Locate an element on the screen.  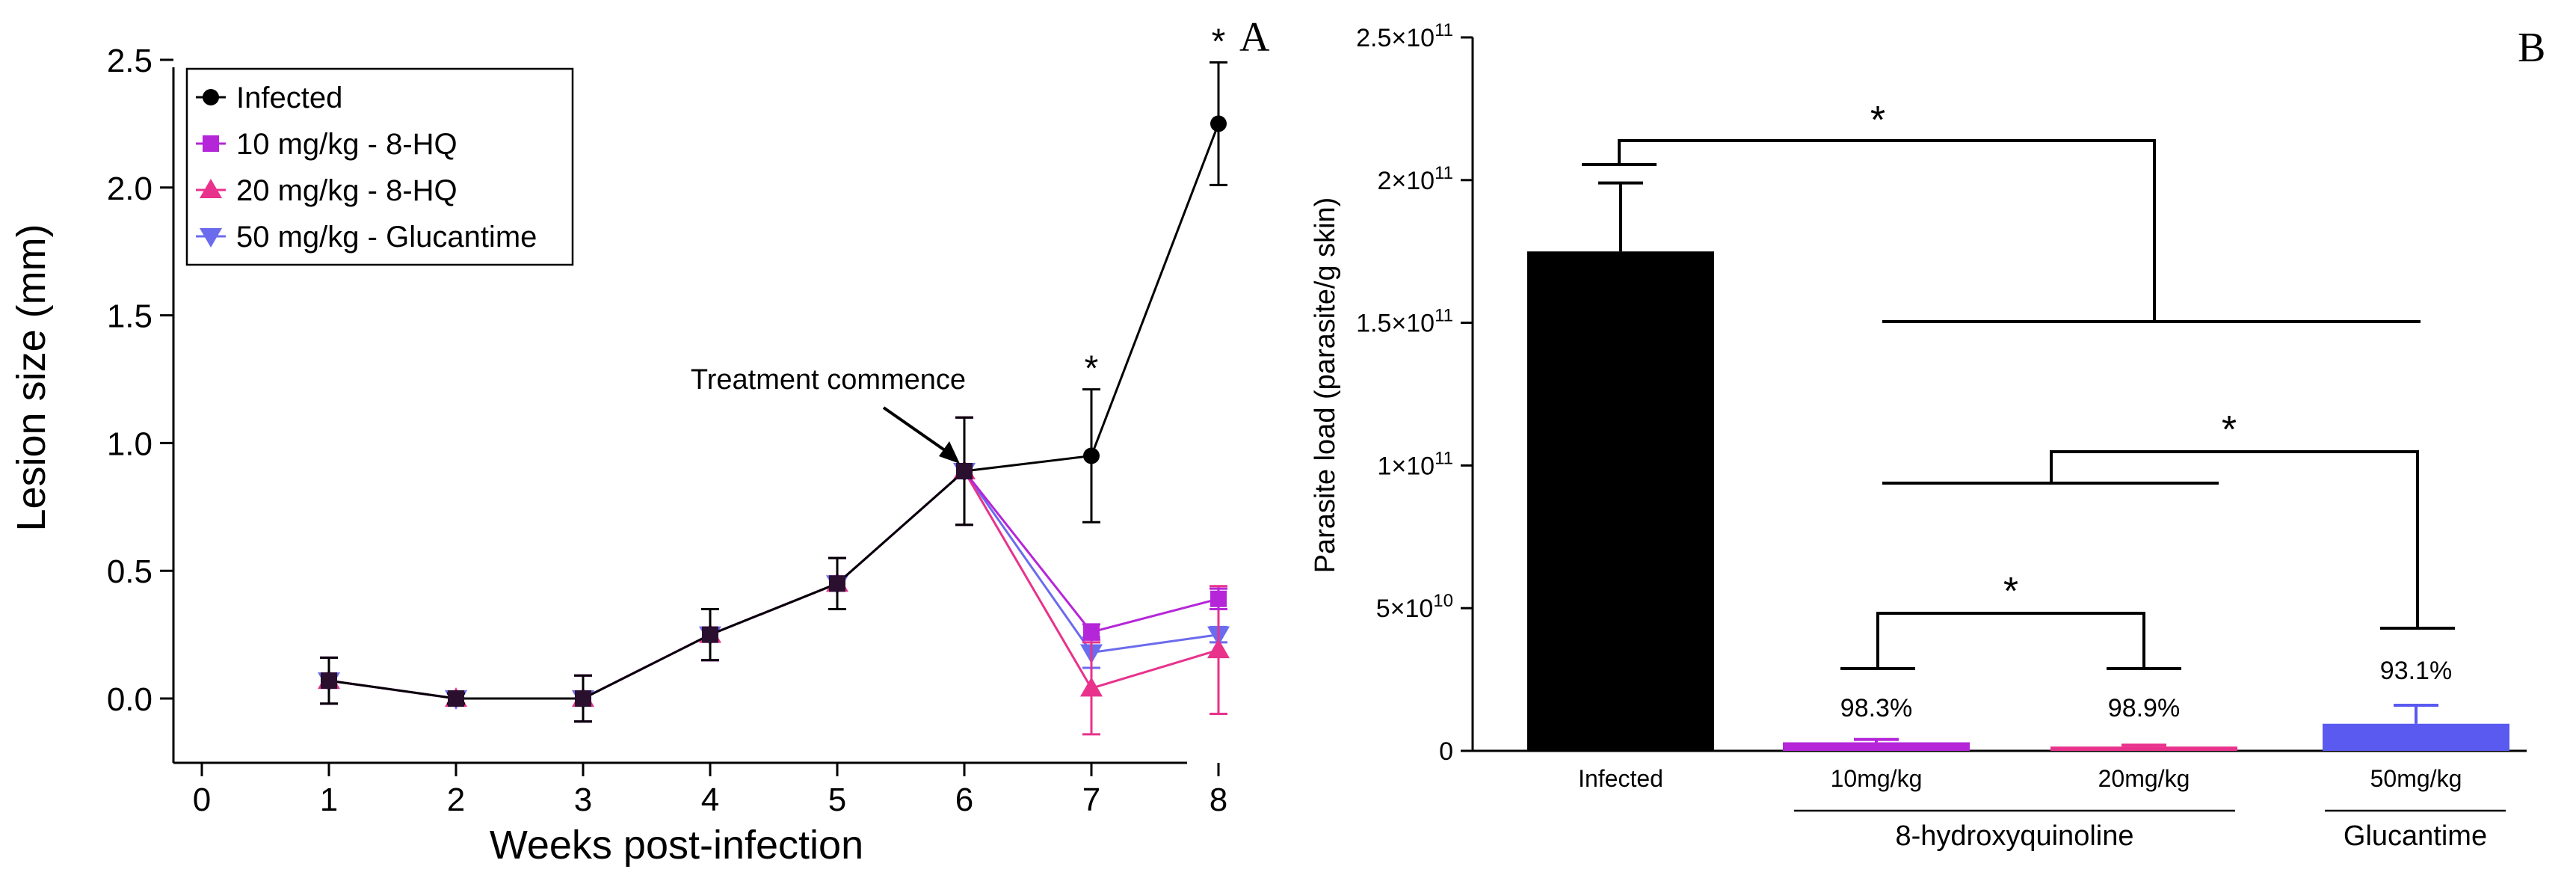
panel-b-y-tick-mantissa: 2×10 is located at coordinates (1406, 181).